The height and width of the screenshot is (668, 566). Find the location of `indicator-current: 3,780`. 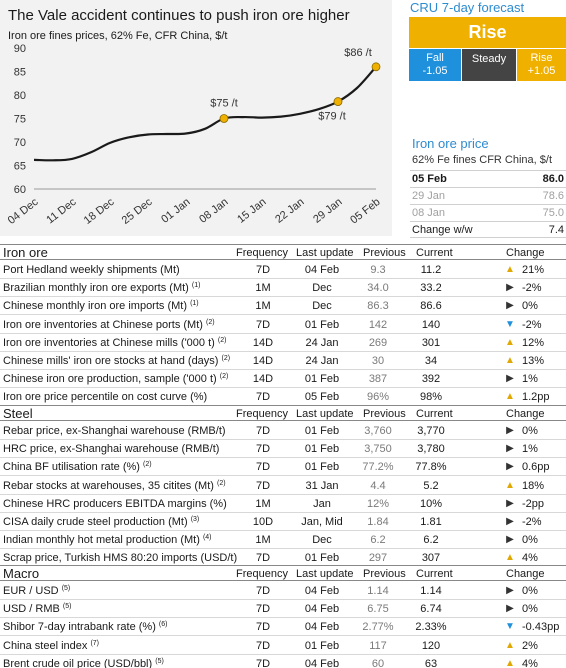

indicator-current: 3,780 is located at coordinates (431, 449).